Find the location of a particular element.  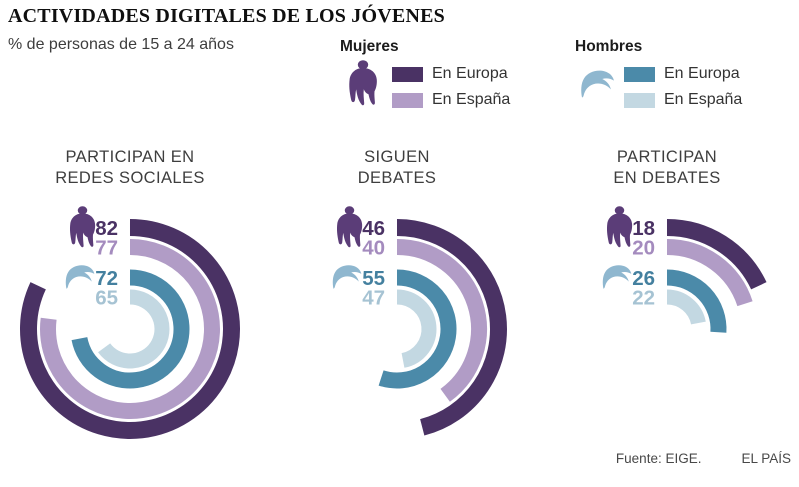

value-label-mujeres-espana: 77 is located at coordinates (106, 247).